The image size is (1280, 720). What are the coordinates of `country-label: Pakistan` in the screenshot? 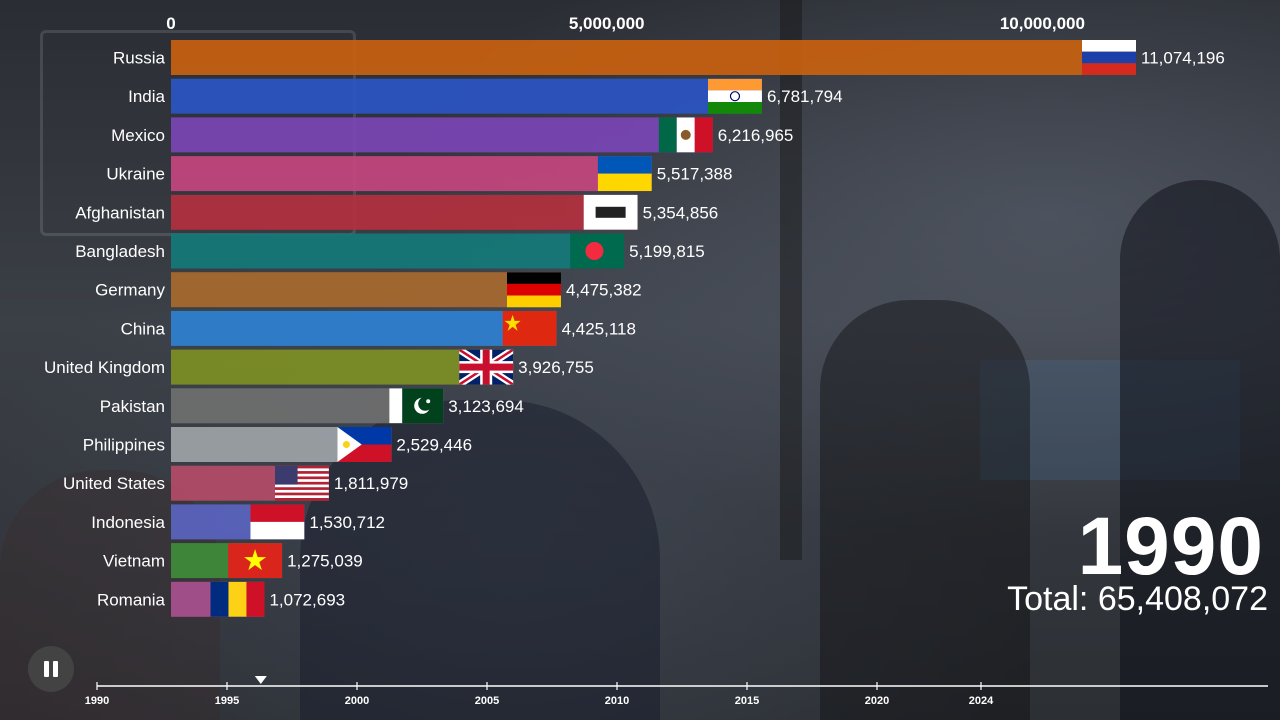 It's located at (132, 406).